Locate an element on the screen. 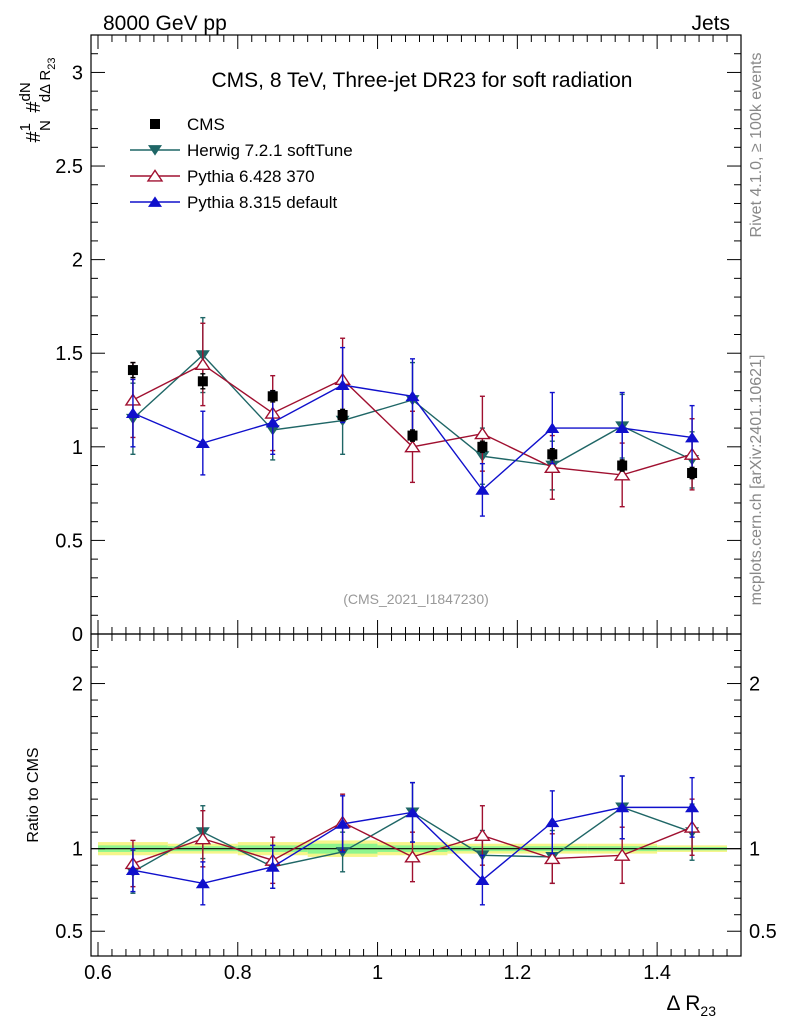  y-tick-label: 0.5 is located at coordinates (69, 541).